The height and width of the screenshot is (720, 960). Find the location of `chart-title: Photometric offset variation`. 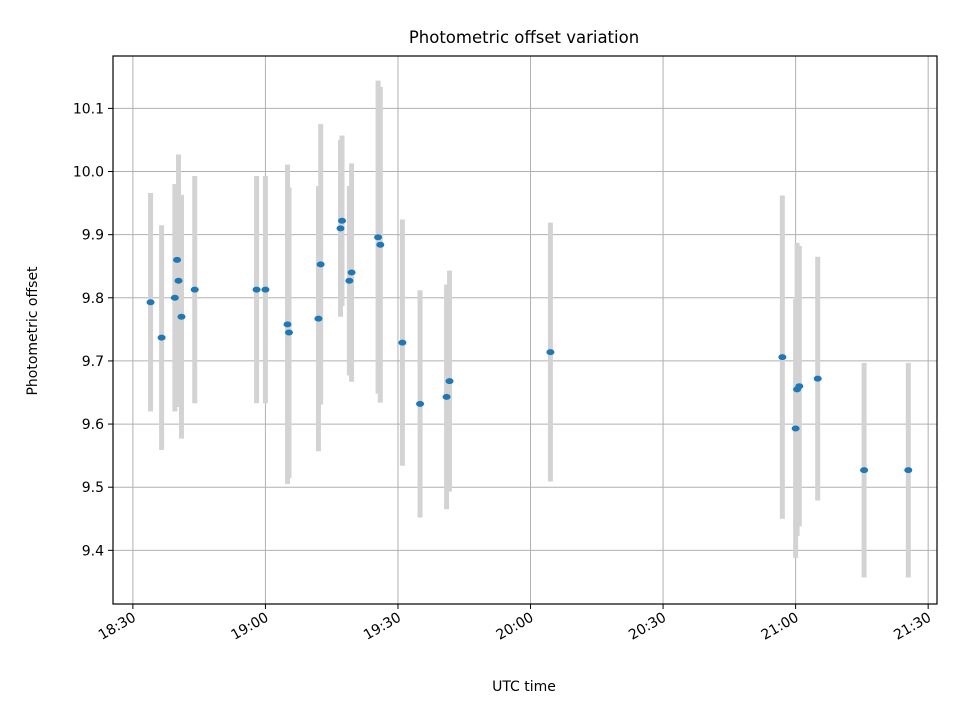

chart-title: Photometric offset variation is located at coordinates (524, 37).